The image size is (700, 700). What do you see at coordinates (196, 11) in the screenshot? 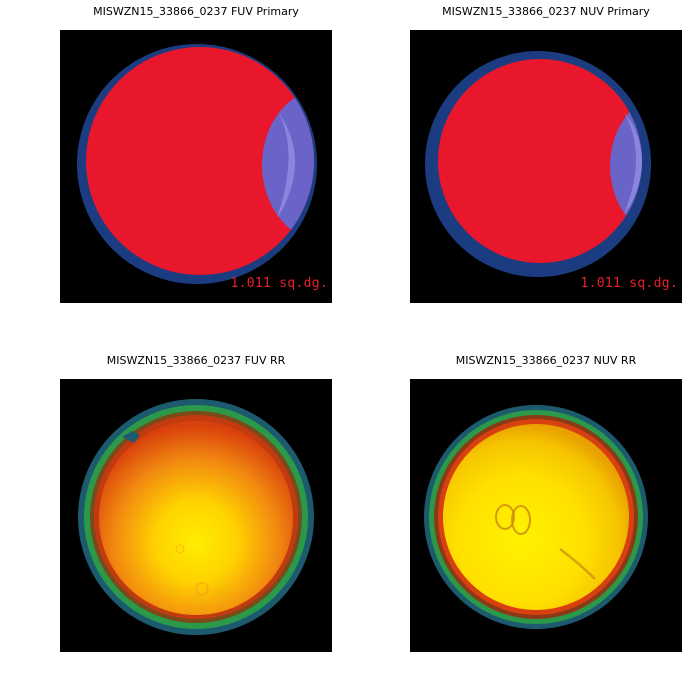
I see `panel-title: MISWZN15_33866_0237 FUV Primary` at bounding box center [196, 11].